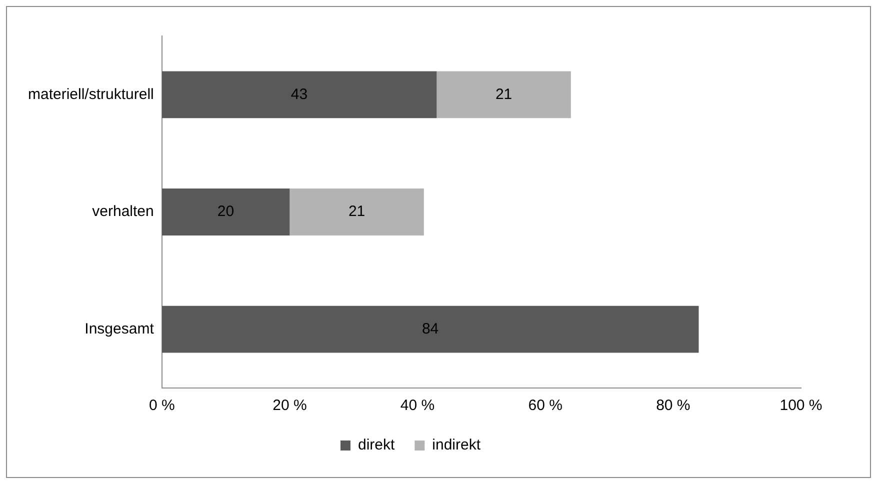  Describe the element at coordinates (457, 445) in the screenshot. I see `legend-label: indirekt` at that location.